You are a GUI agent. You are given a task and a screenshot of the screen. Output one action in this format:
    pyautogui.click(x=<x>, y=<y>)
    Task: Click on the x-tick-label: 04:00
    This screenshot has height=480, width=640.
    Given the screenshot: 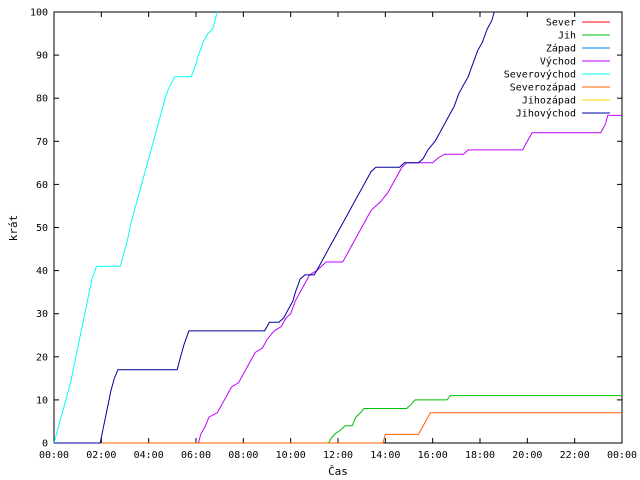 What is the action you would take?
    pyautogui.click(x=149, y=455)
    